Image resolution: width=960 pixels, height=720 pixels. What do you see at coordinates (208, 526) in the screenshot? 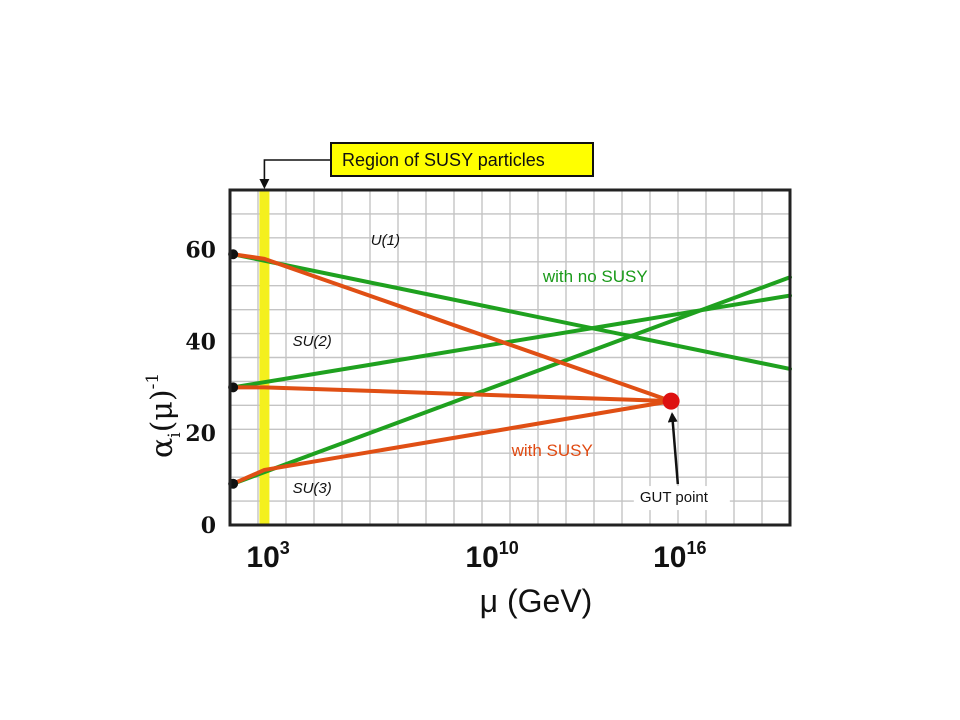
I see `y-tick-label: 0` at bounding box center [208, 526].